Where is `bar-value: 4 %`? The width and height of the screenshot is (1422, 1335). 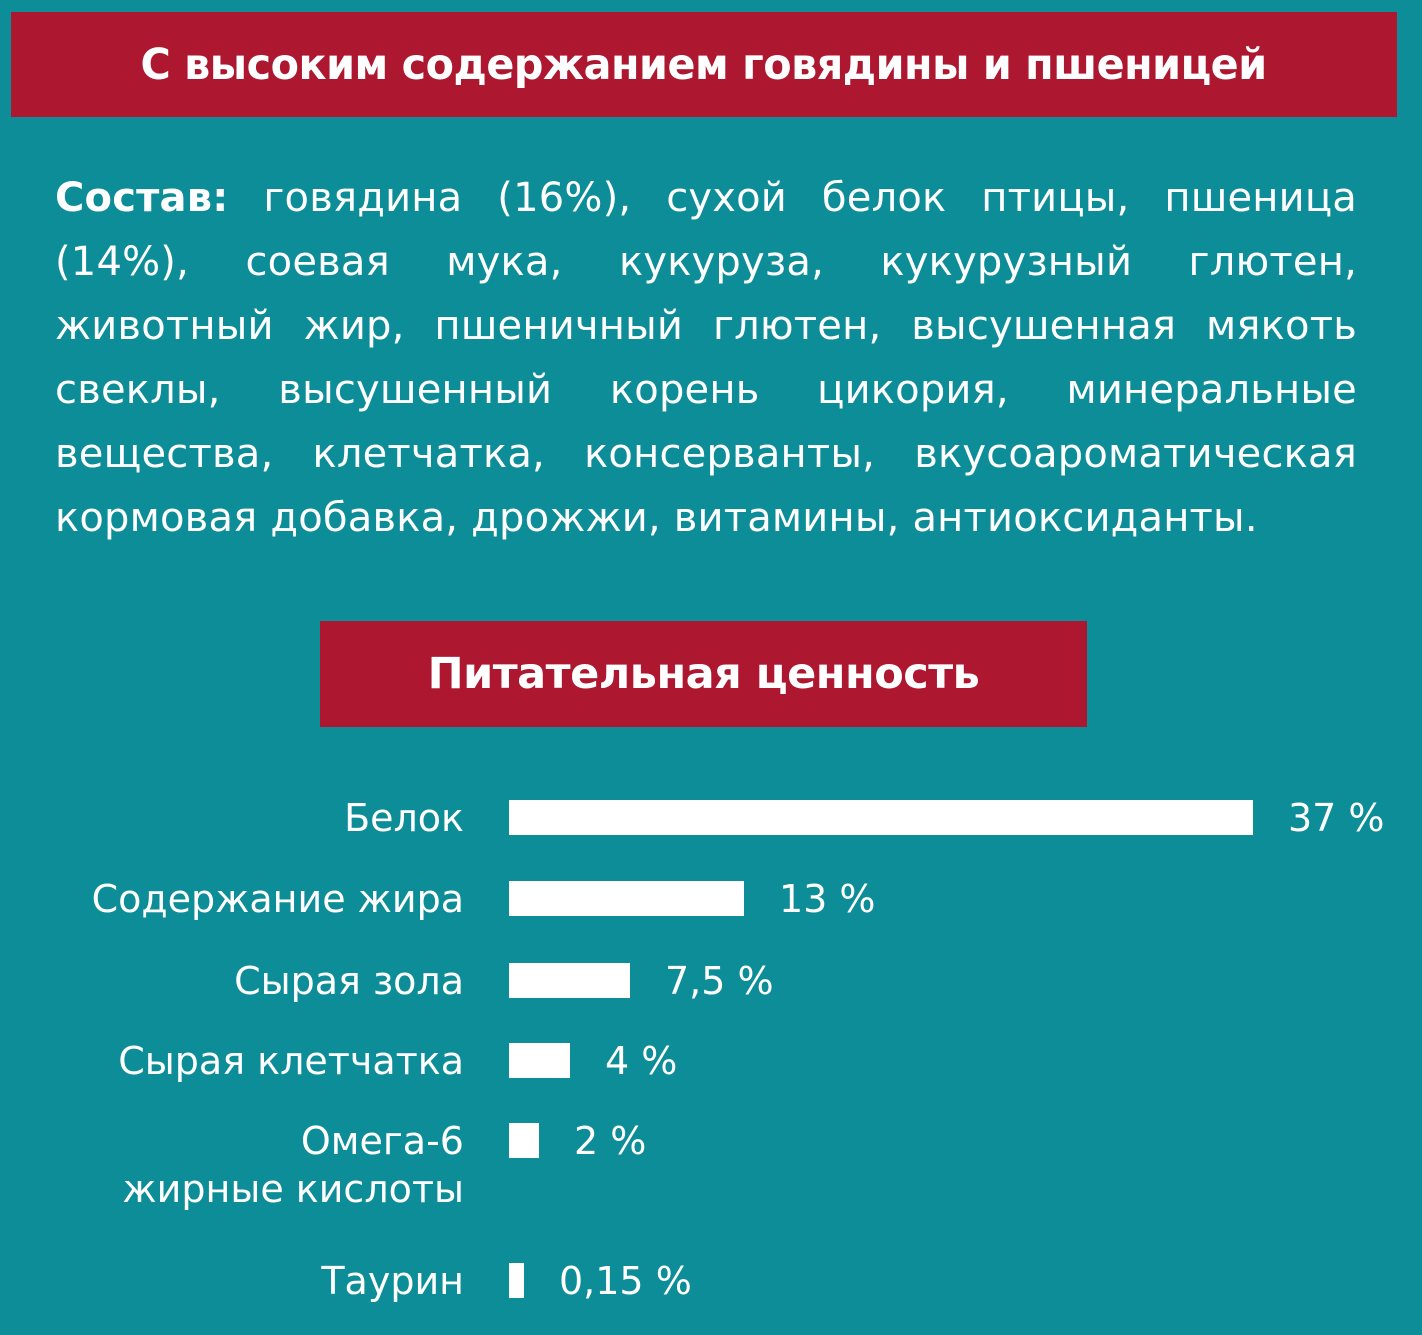 bar-value: 4 % is located at coordinates (641, 1061).